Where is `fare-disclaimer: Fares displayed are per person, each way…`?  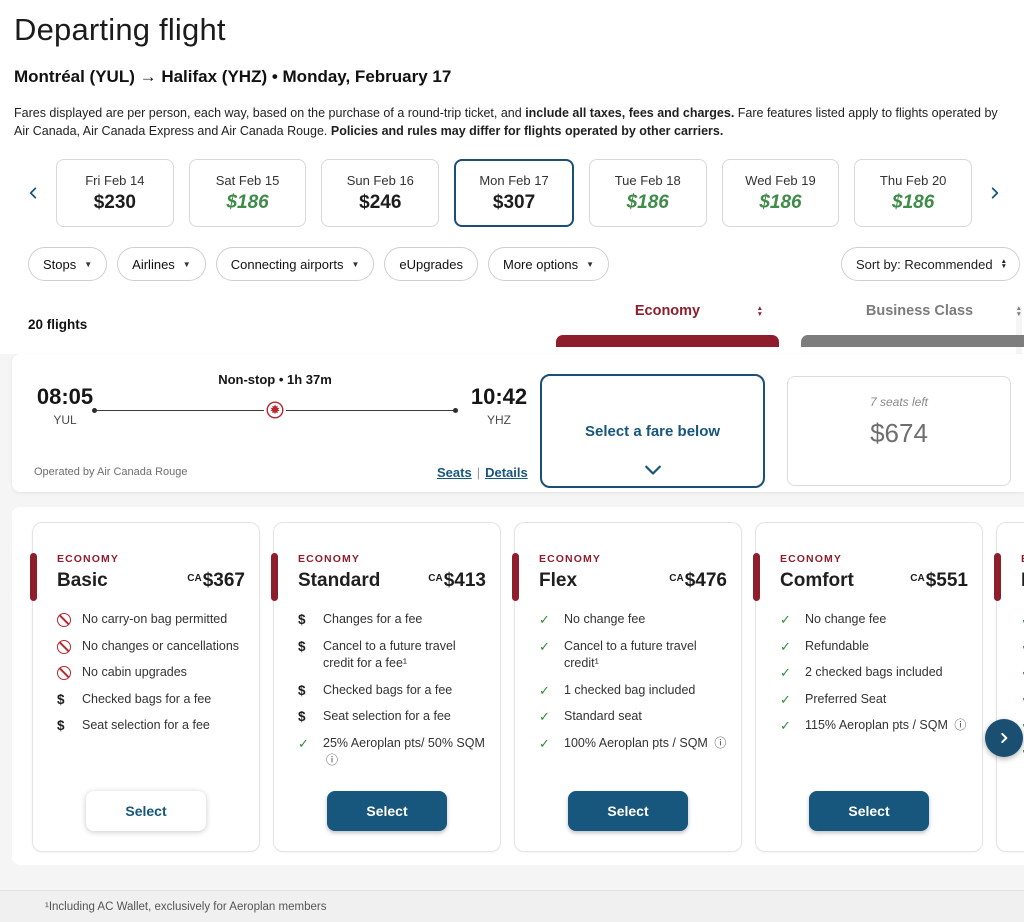 fare-disclaimer: Fares displayed are per person, each way… is located at coordinates (512, 122).